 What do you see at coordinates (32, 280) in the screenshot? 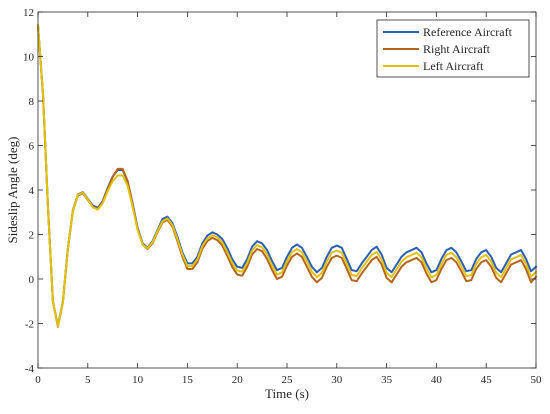
I see `y-tick-label: 0` at bounding box center [32, 280].